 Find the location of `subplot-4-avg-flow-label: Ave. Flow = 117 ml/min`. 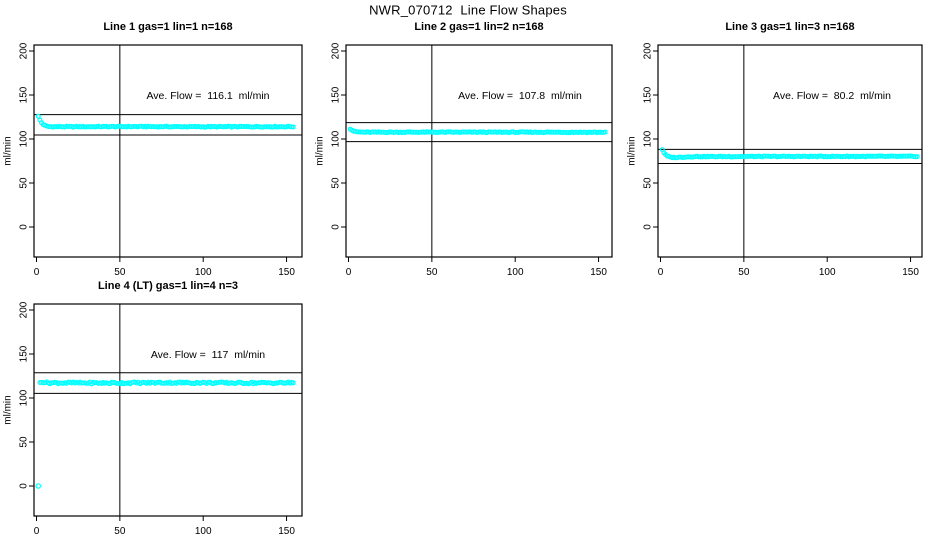

subplot-4-avg-flow-label: Ave. Flow = 117 ml/min is located at coordinates (208, 355).